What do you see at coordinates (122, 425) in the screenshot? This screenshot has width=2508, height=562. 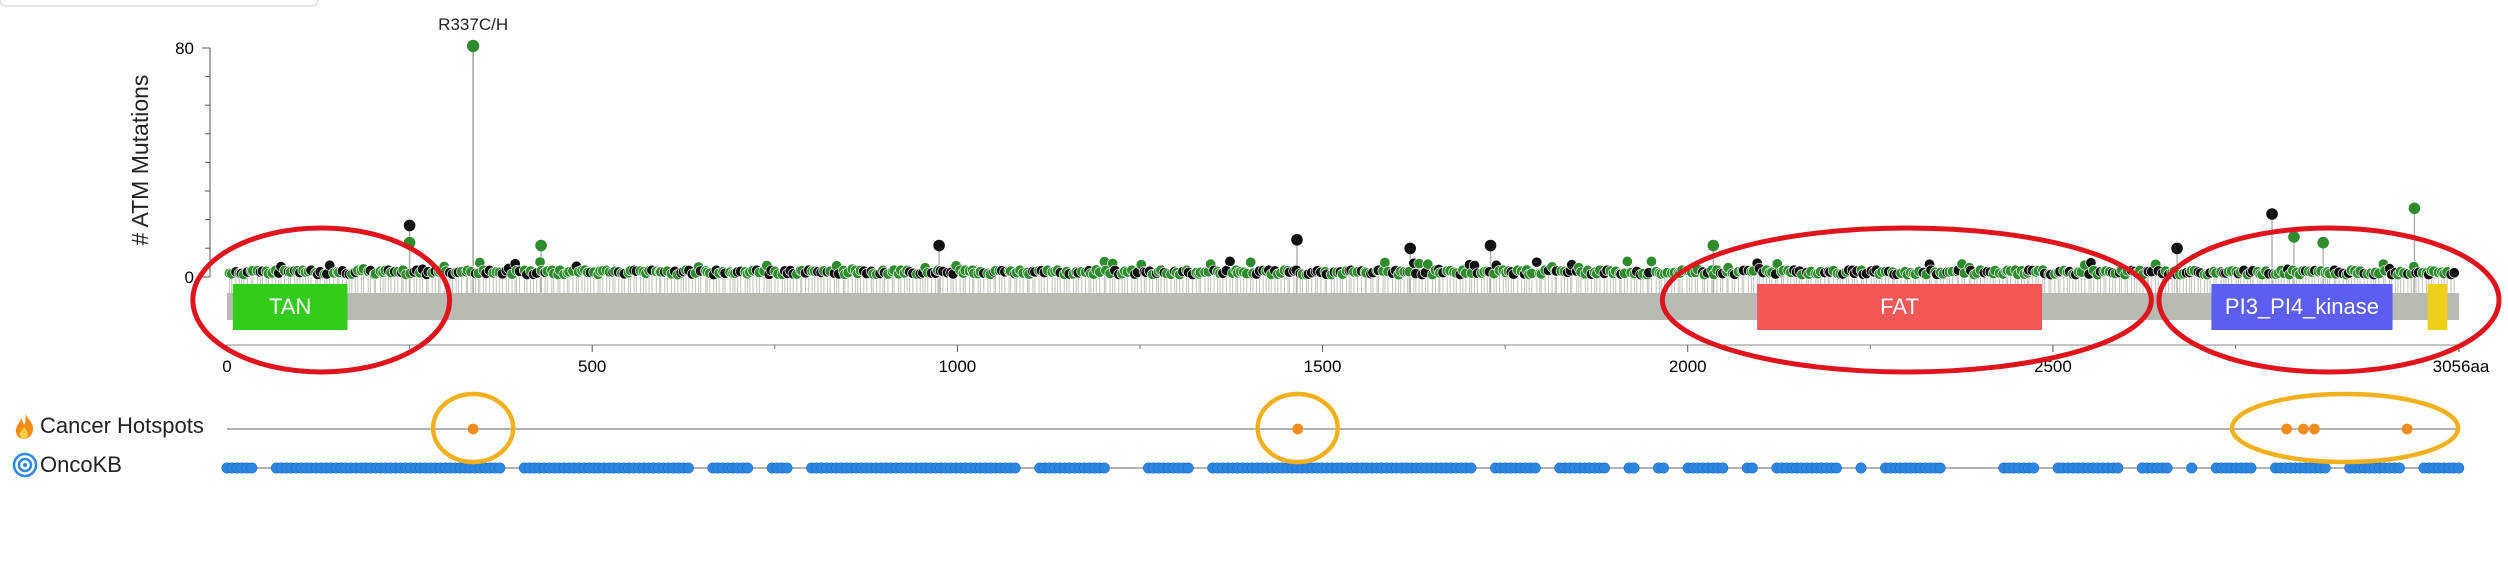 I see `track-label-cancer-hotspots: Cancer Hotspots` at bounding box center [122, 425].